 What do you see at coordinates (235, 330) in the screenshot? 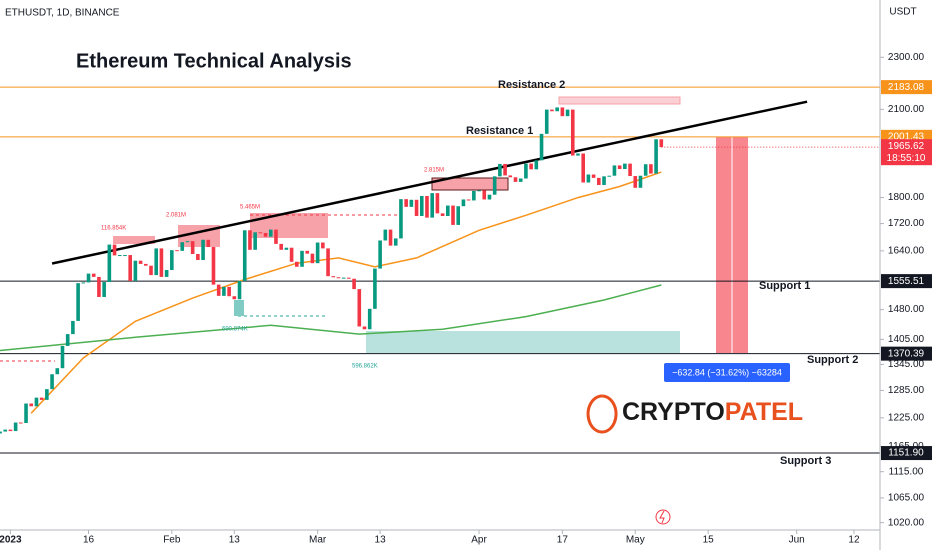
I see `volume-label: 690.874K` at bounding box center [235, 330].